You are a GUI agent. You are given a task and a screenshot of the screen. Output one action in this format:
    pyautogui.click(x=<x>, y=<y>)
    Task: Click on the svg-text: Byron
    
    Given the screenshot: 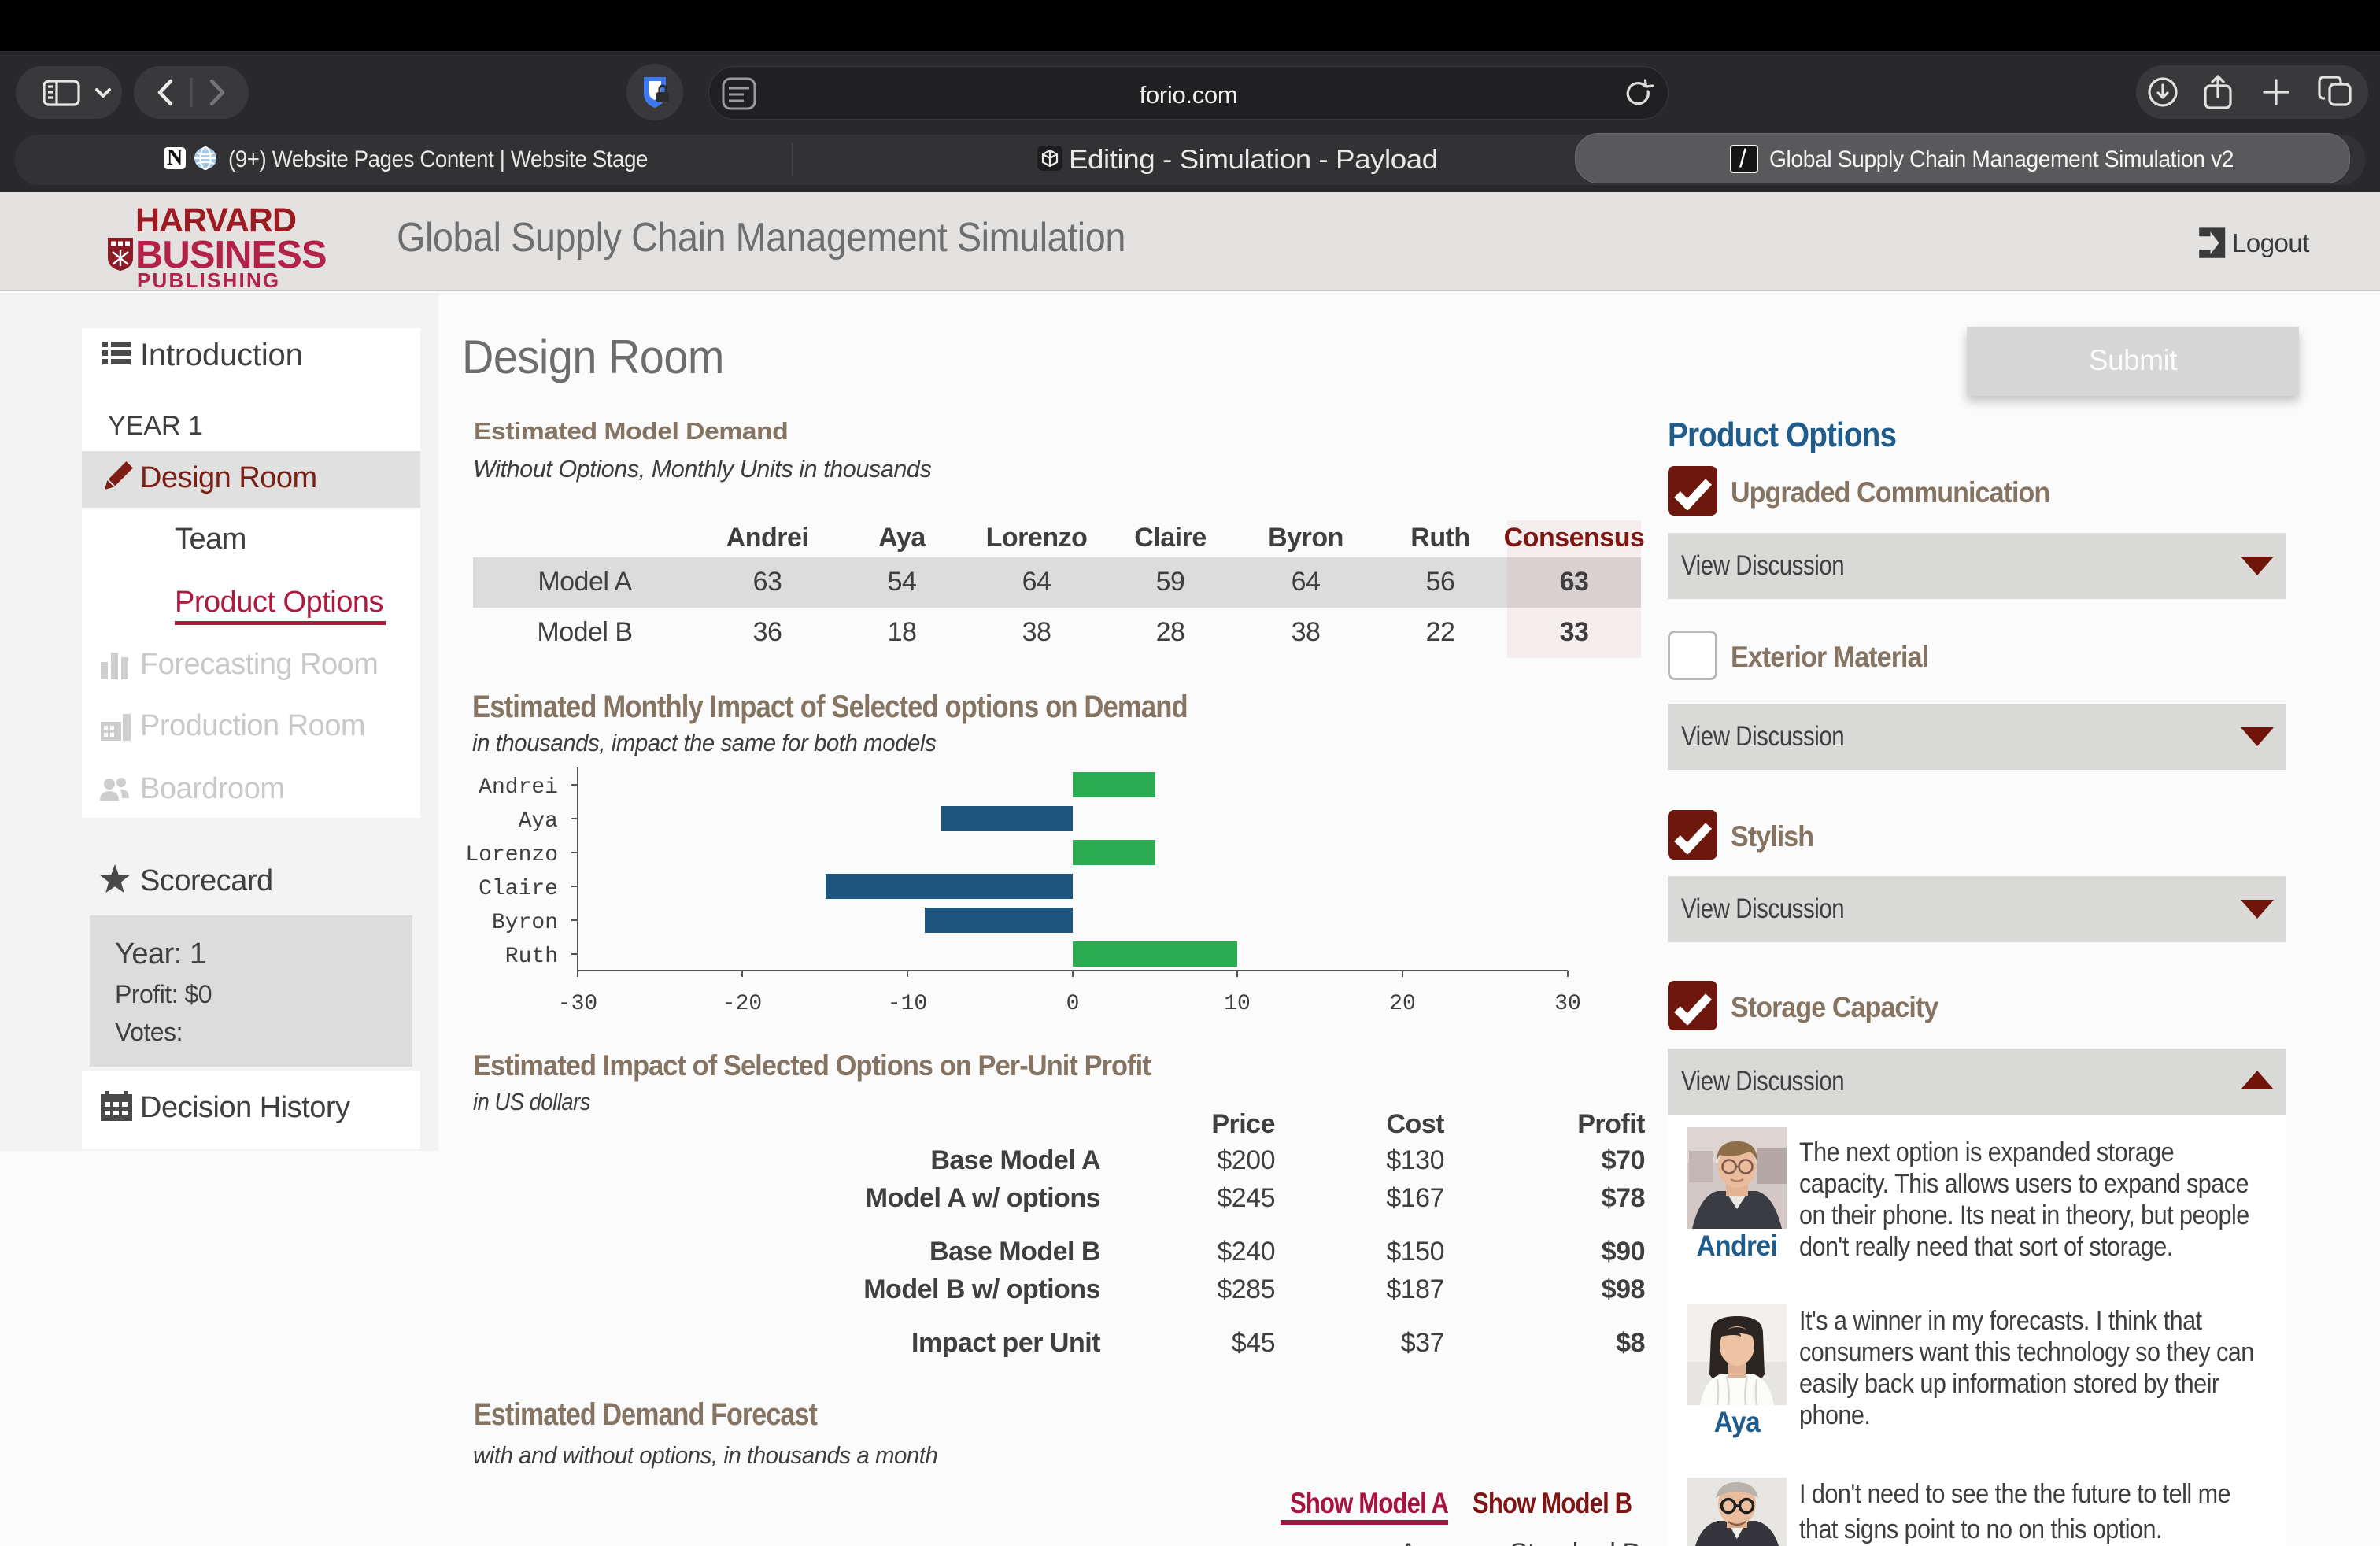 What is the action you would take?
    pyautogui.click(x=525, y=923)
    